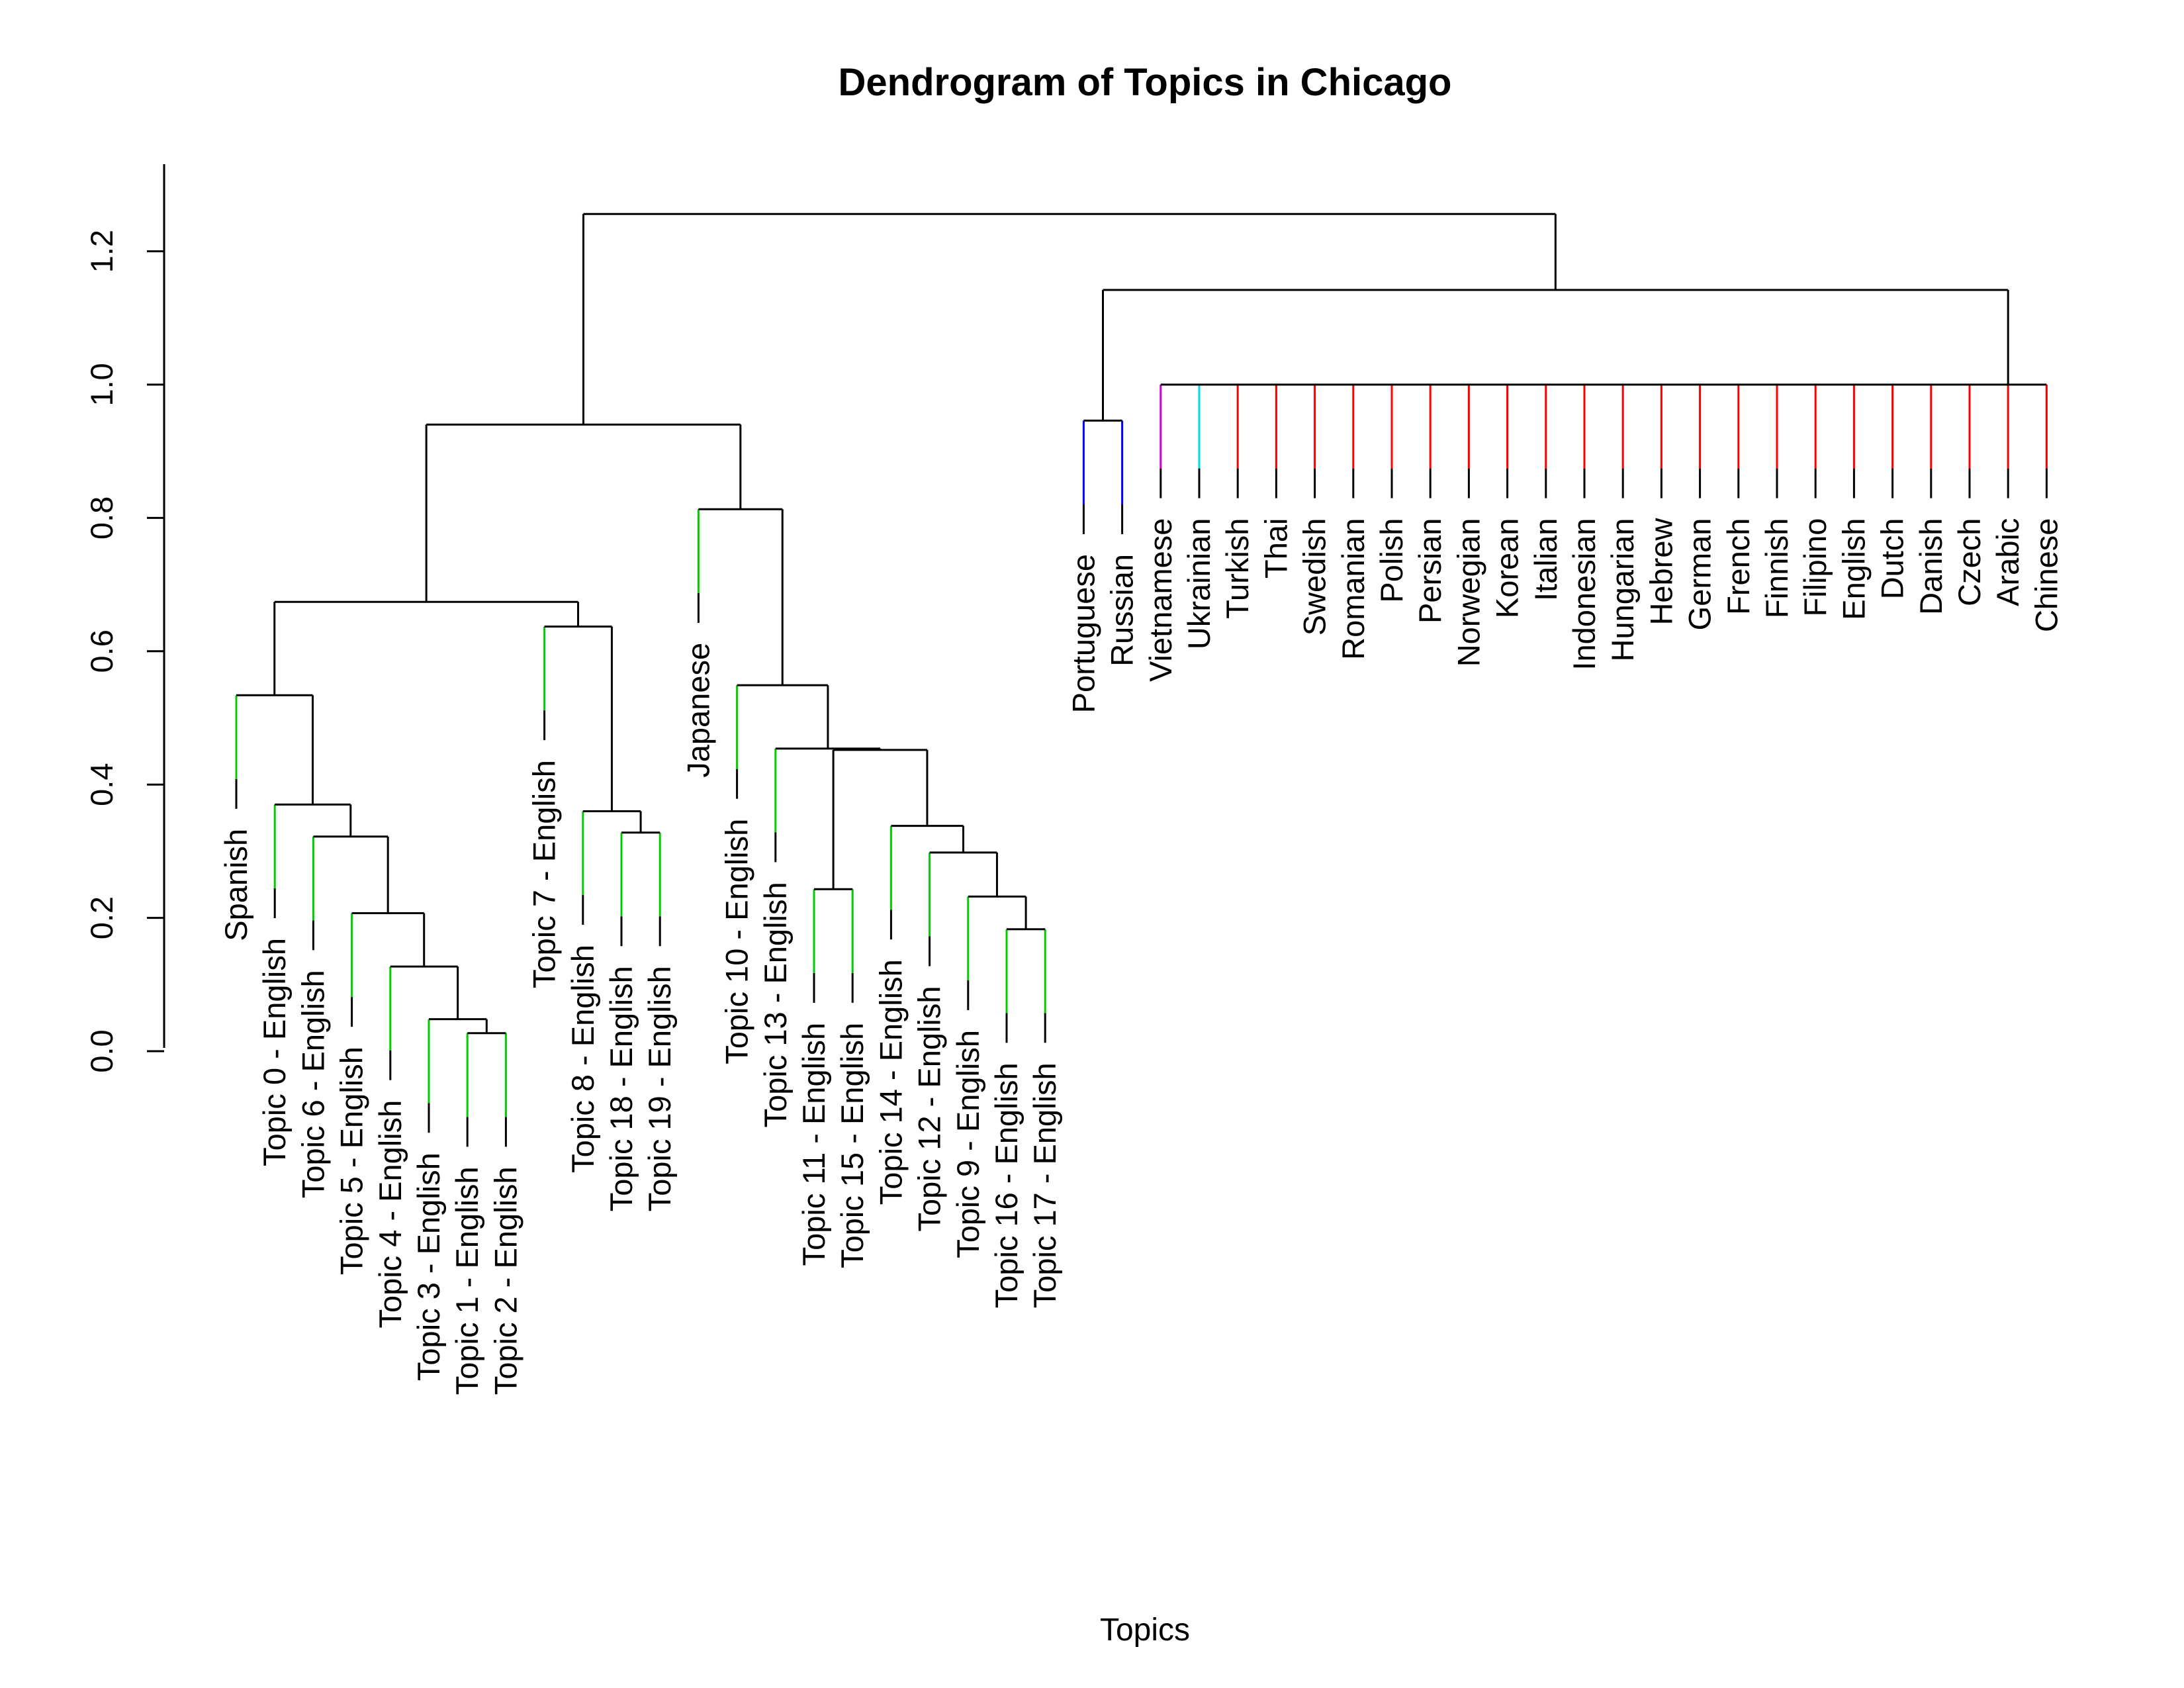  Describe the element at coordinates (621, 1088) in the screenshot. I see `leaf-label: Topic 18 - English` at that location.